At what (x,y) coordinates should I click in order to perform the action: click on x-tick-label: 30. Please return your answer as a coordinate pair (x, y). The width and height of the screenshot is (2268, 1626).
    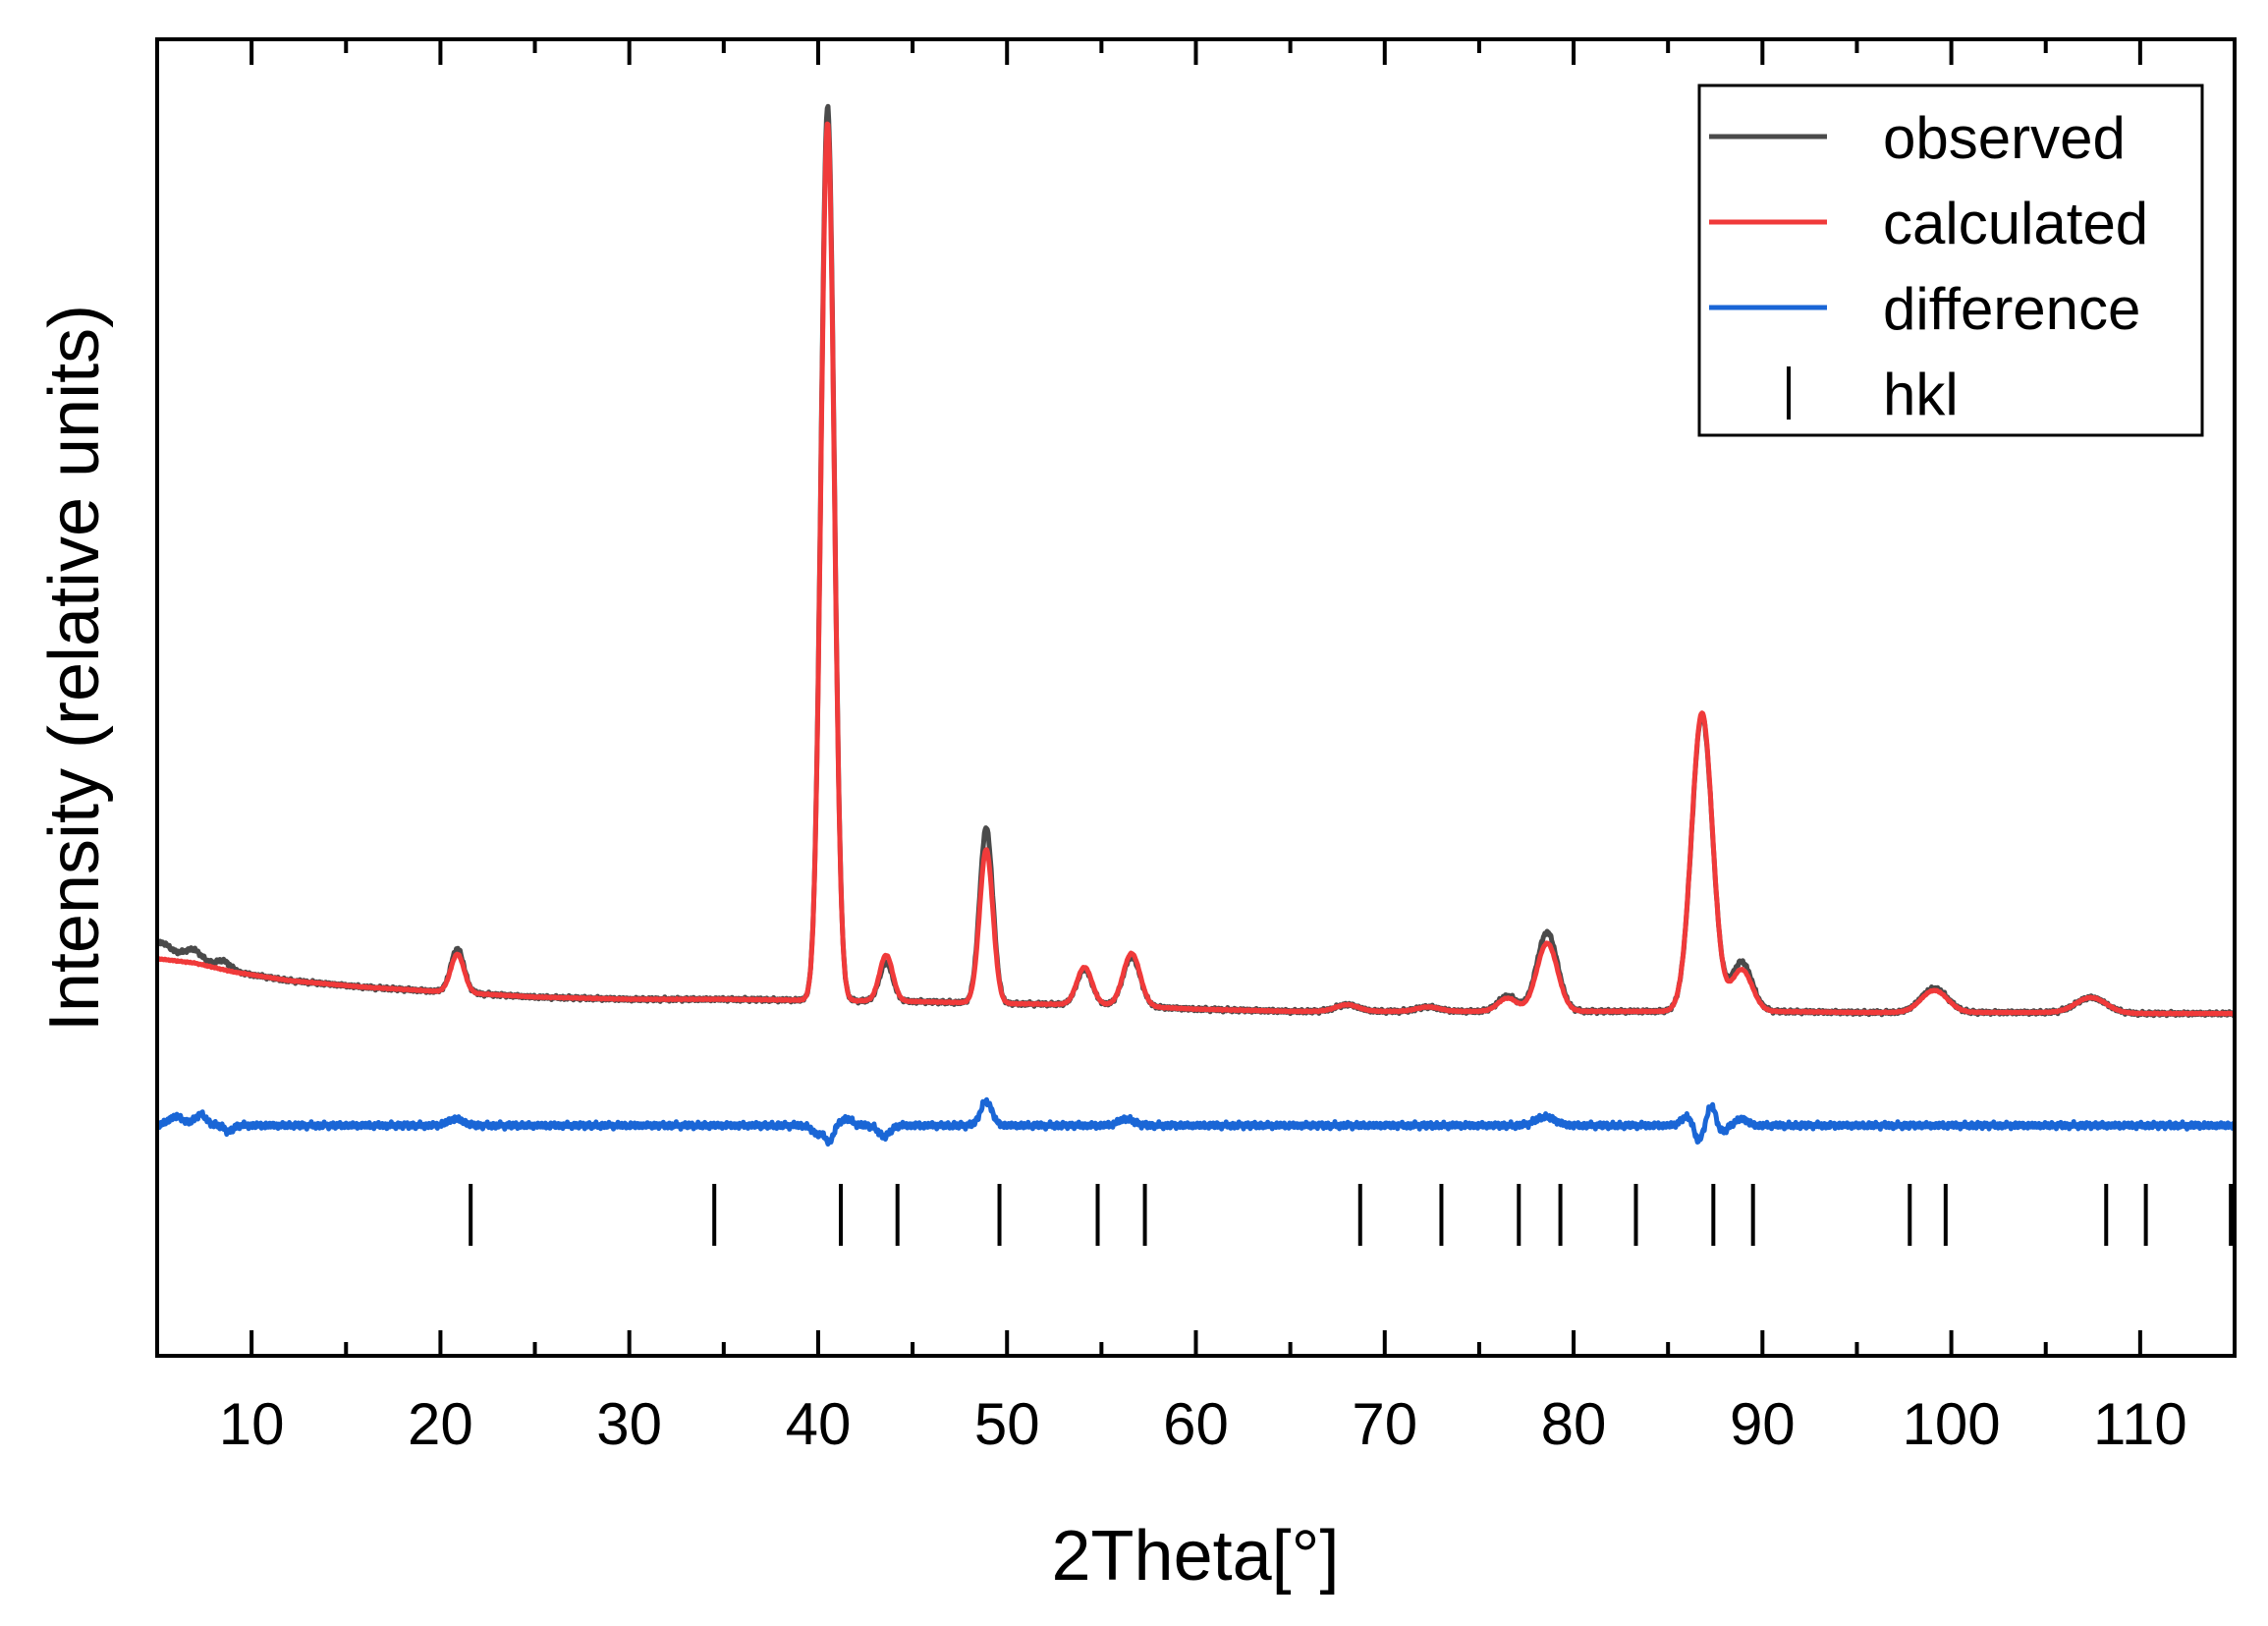
    Looking at the image, I should click on (629, 1424).